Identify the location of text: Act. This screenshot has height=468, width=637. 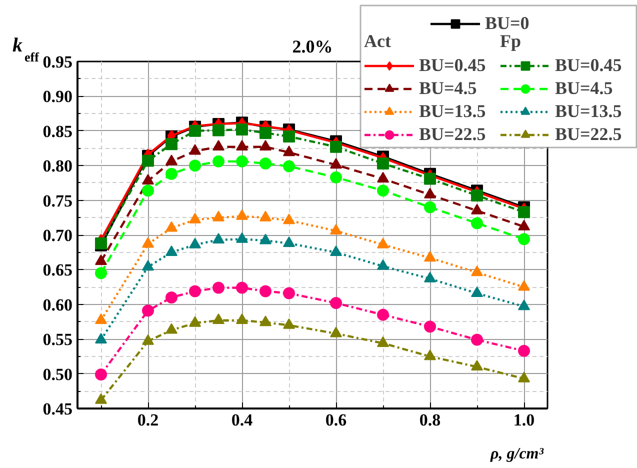
(377, 41).